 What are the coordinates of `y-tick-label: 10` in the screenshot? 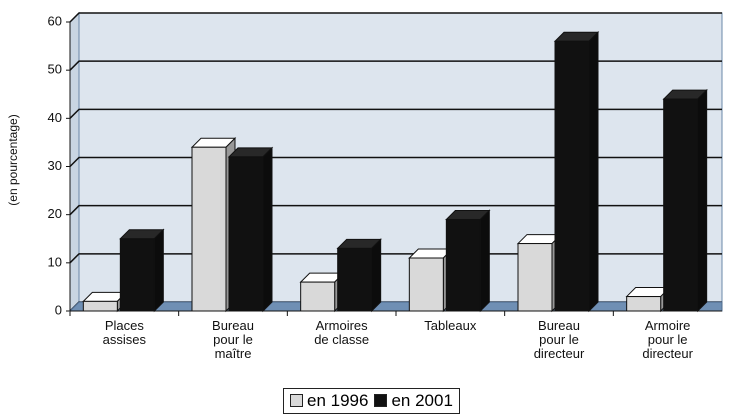 It's located at (55, 261).